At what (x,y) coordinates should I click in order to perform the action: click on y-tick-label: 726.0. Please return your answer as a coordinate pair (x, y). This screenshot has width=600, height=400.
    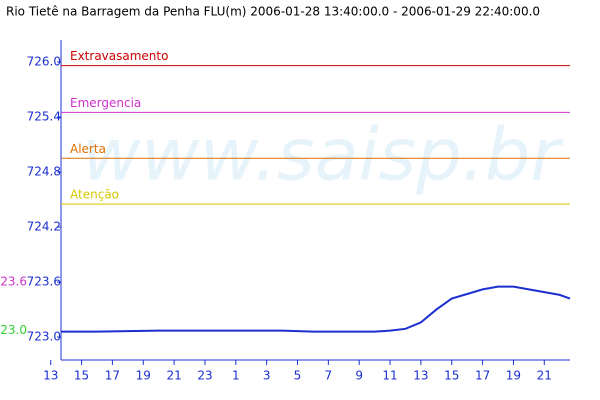
    Looking at the image, I should click on (44, 62).